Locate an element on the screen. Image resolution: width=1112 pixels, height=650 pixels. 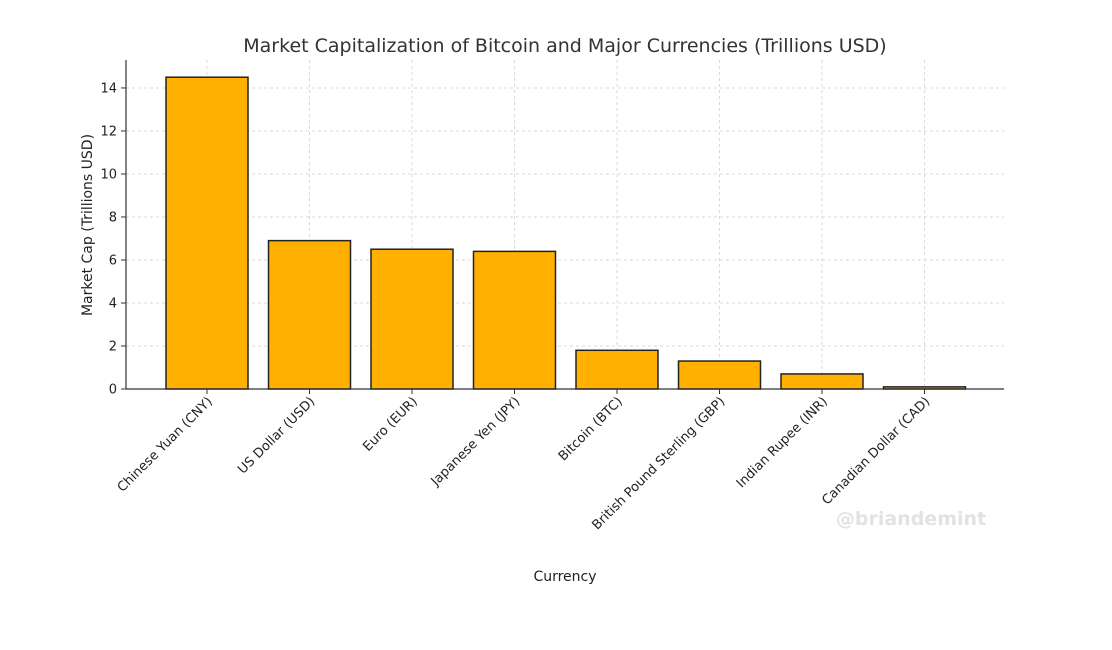
x-tick-label: Japanese Yen (JPY) is located at coordinates (476, 442).